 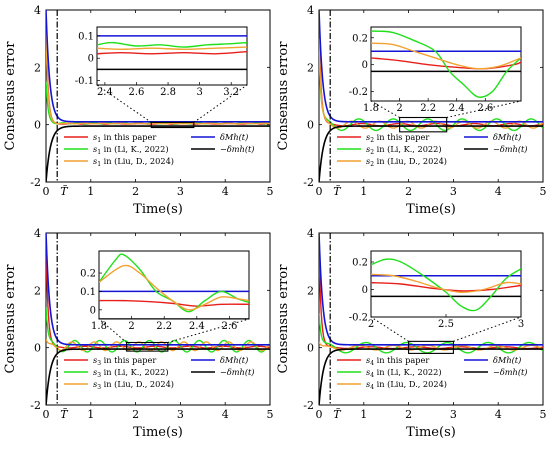 What do you see at coordinates (133, 385) in the screenshot?
I see `legend-entry-liu: s3 in (Liu, D., 2024)` at bounding box center [133, 385].